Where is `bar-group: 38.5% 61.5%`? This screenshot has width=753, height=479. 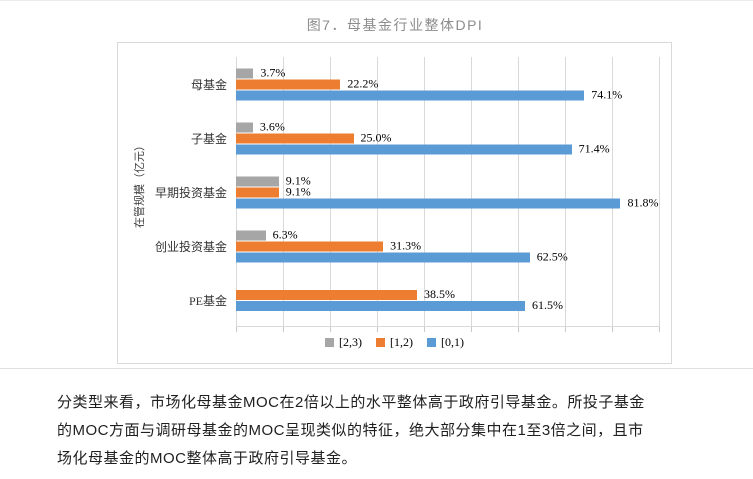 bar-group: 38.5% 61.5% is located at coordinates (447, 299).